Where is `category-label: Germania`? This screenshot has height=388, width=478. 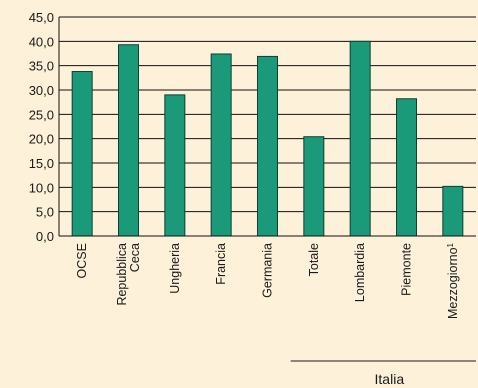 category-label: Germania is located at coordinates (268, 270).